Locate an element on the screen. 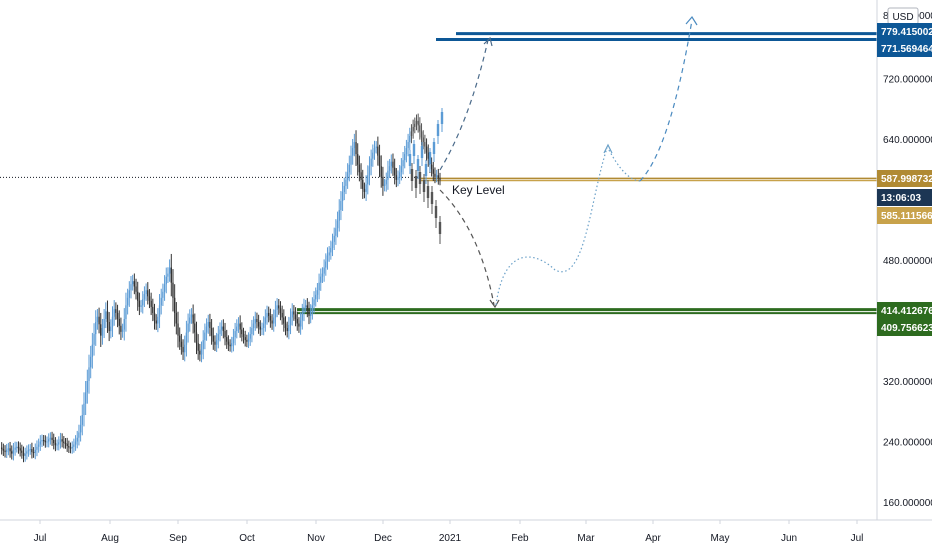  x-tick-label: Dec is located at coordinates (383, 538).